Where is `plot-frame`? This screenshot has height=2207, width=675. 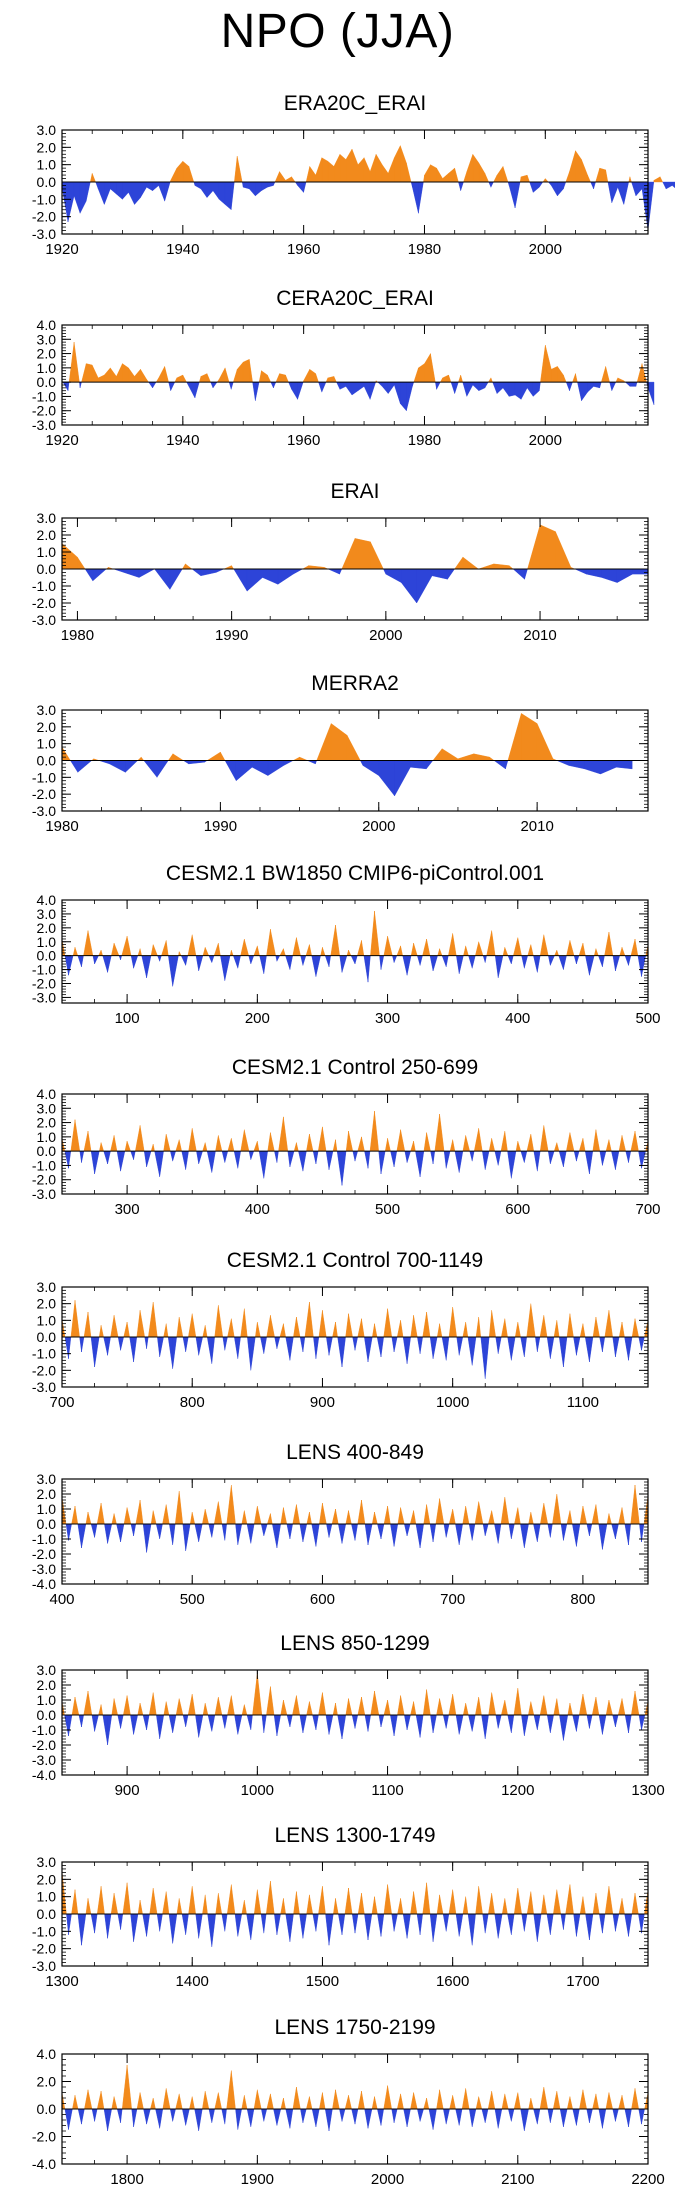 plot-frame is located at coordinates (355, 1144).